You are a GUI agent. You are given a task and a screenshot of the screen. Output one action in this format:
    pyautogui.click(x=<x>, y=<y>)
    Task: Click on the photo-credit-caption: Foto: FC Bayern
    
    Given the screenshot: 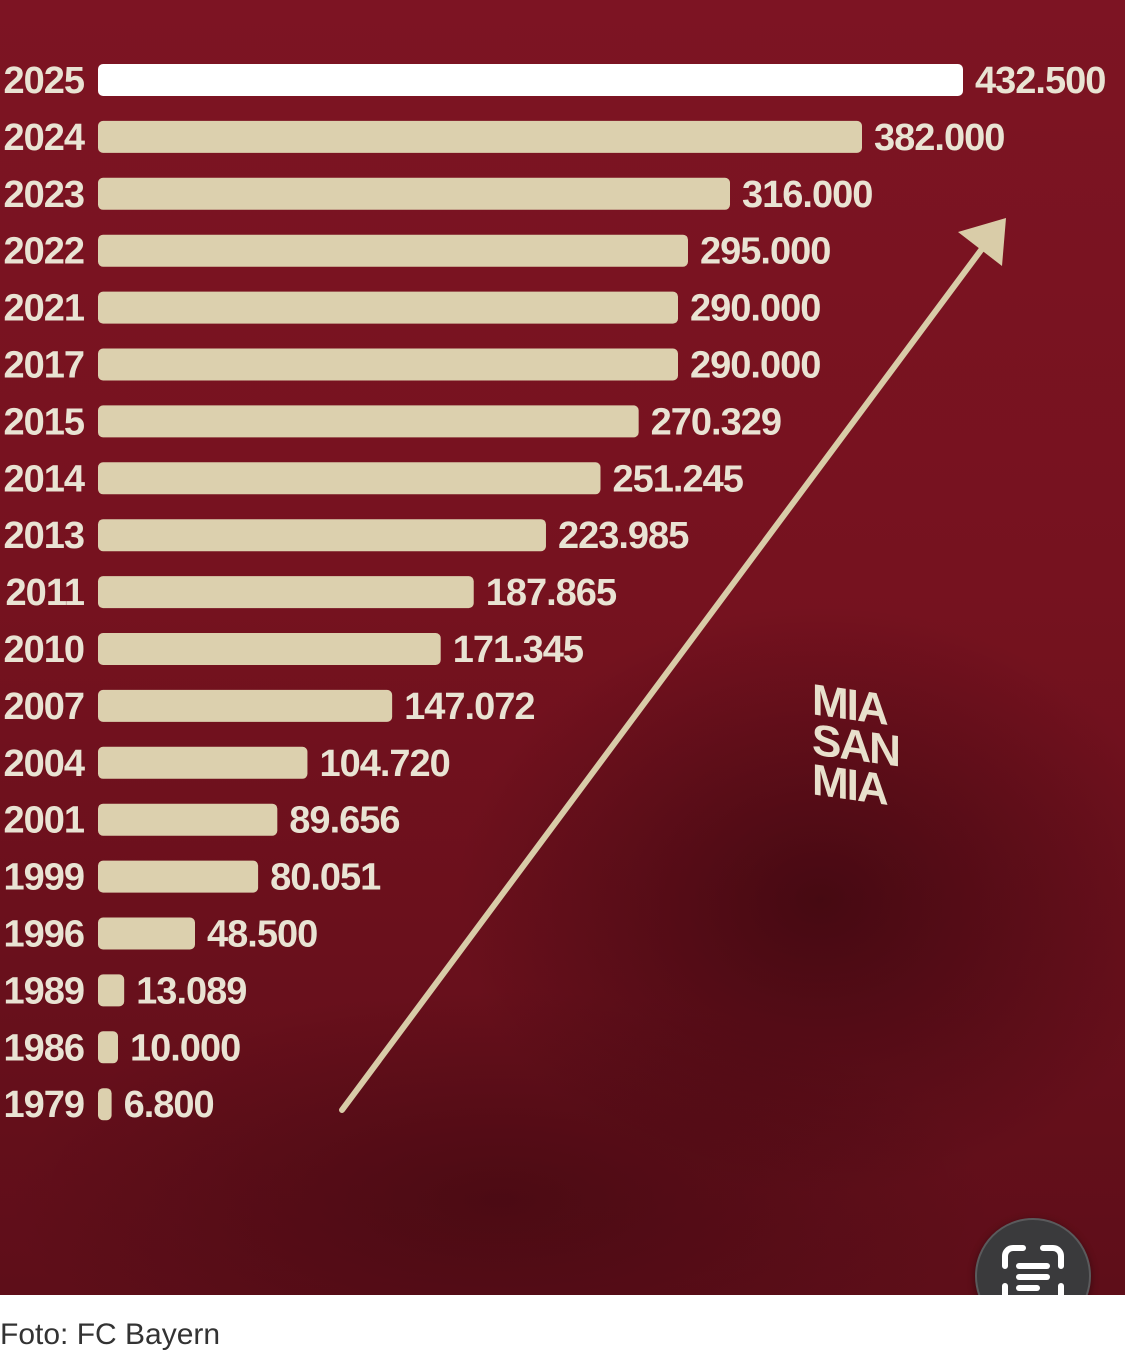 What is the action you would take?
    pyautogui.click(x=110, y=1334)
    